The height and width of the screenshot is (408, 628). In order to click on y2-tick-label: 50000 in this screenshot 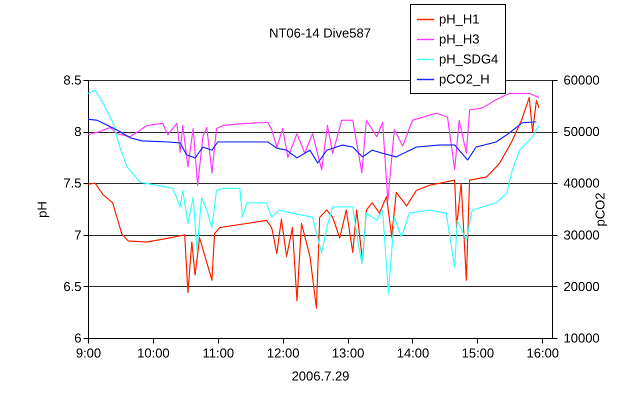, I will do `click(582, 132)`.